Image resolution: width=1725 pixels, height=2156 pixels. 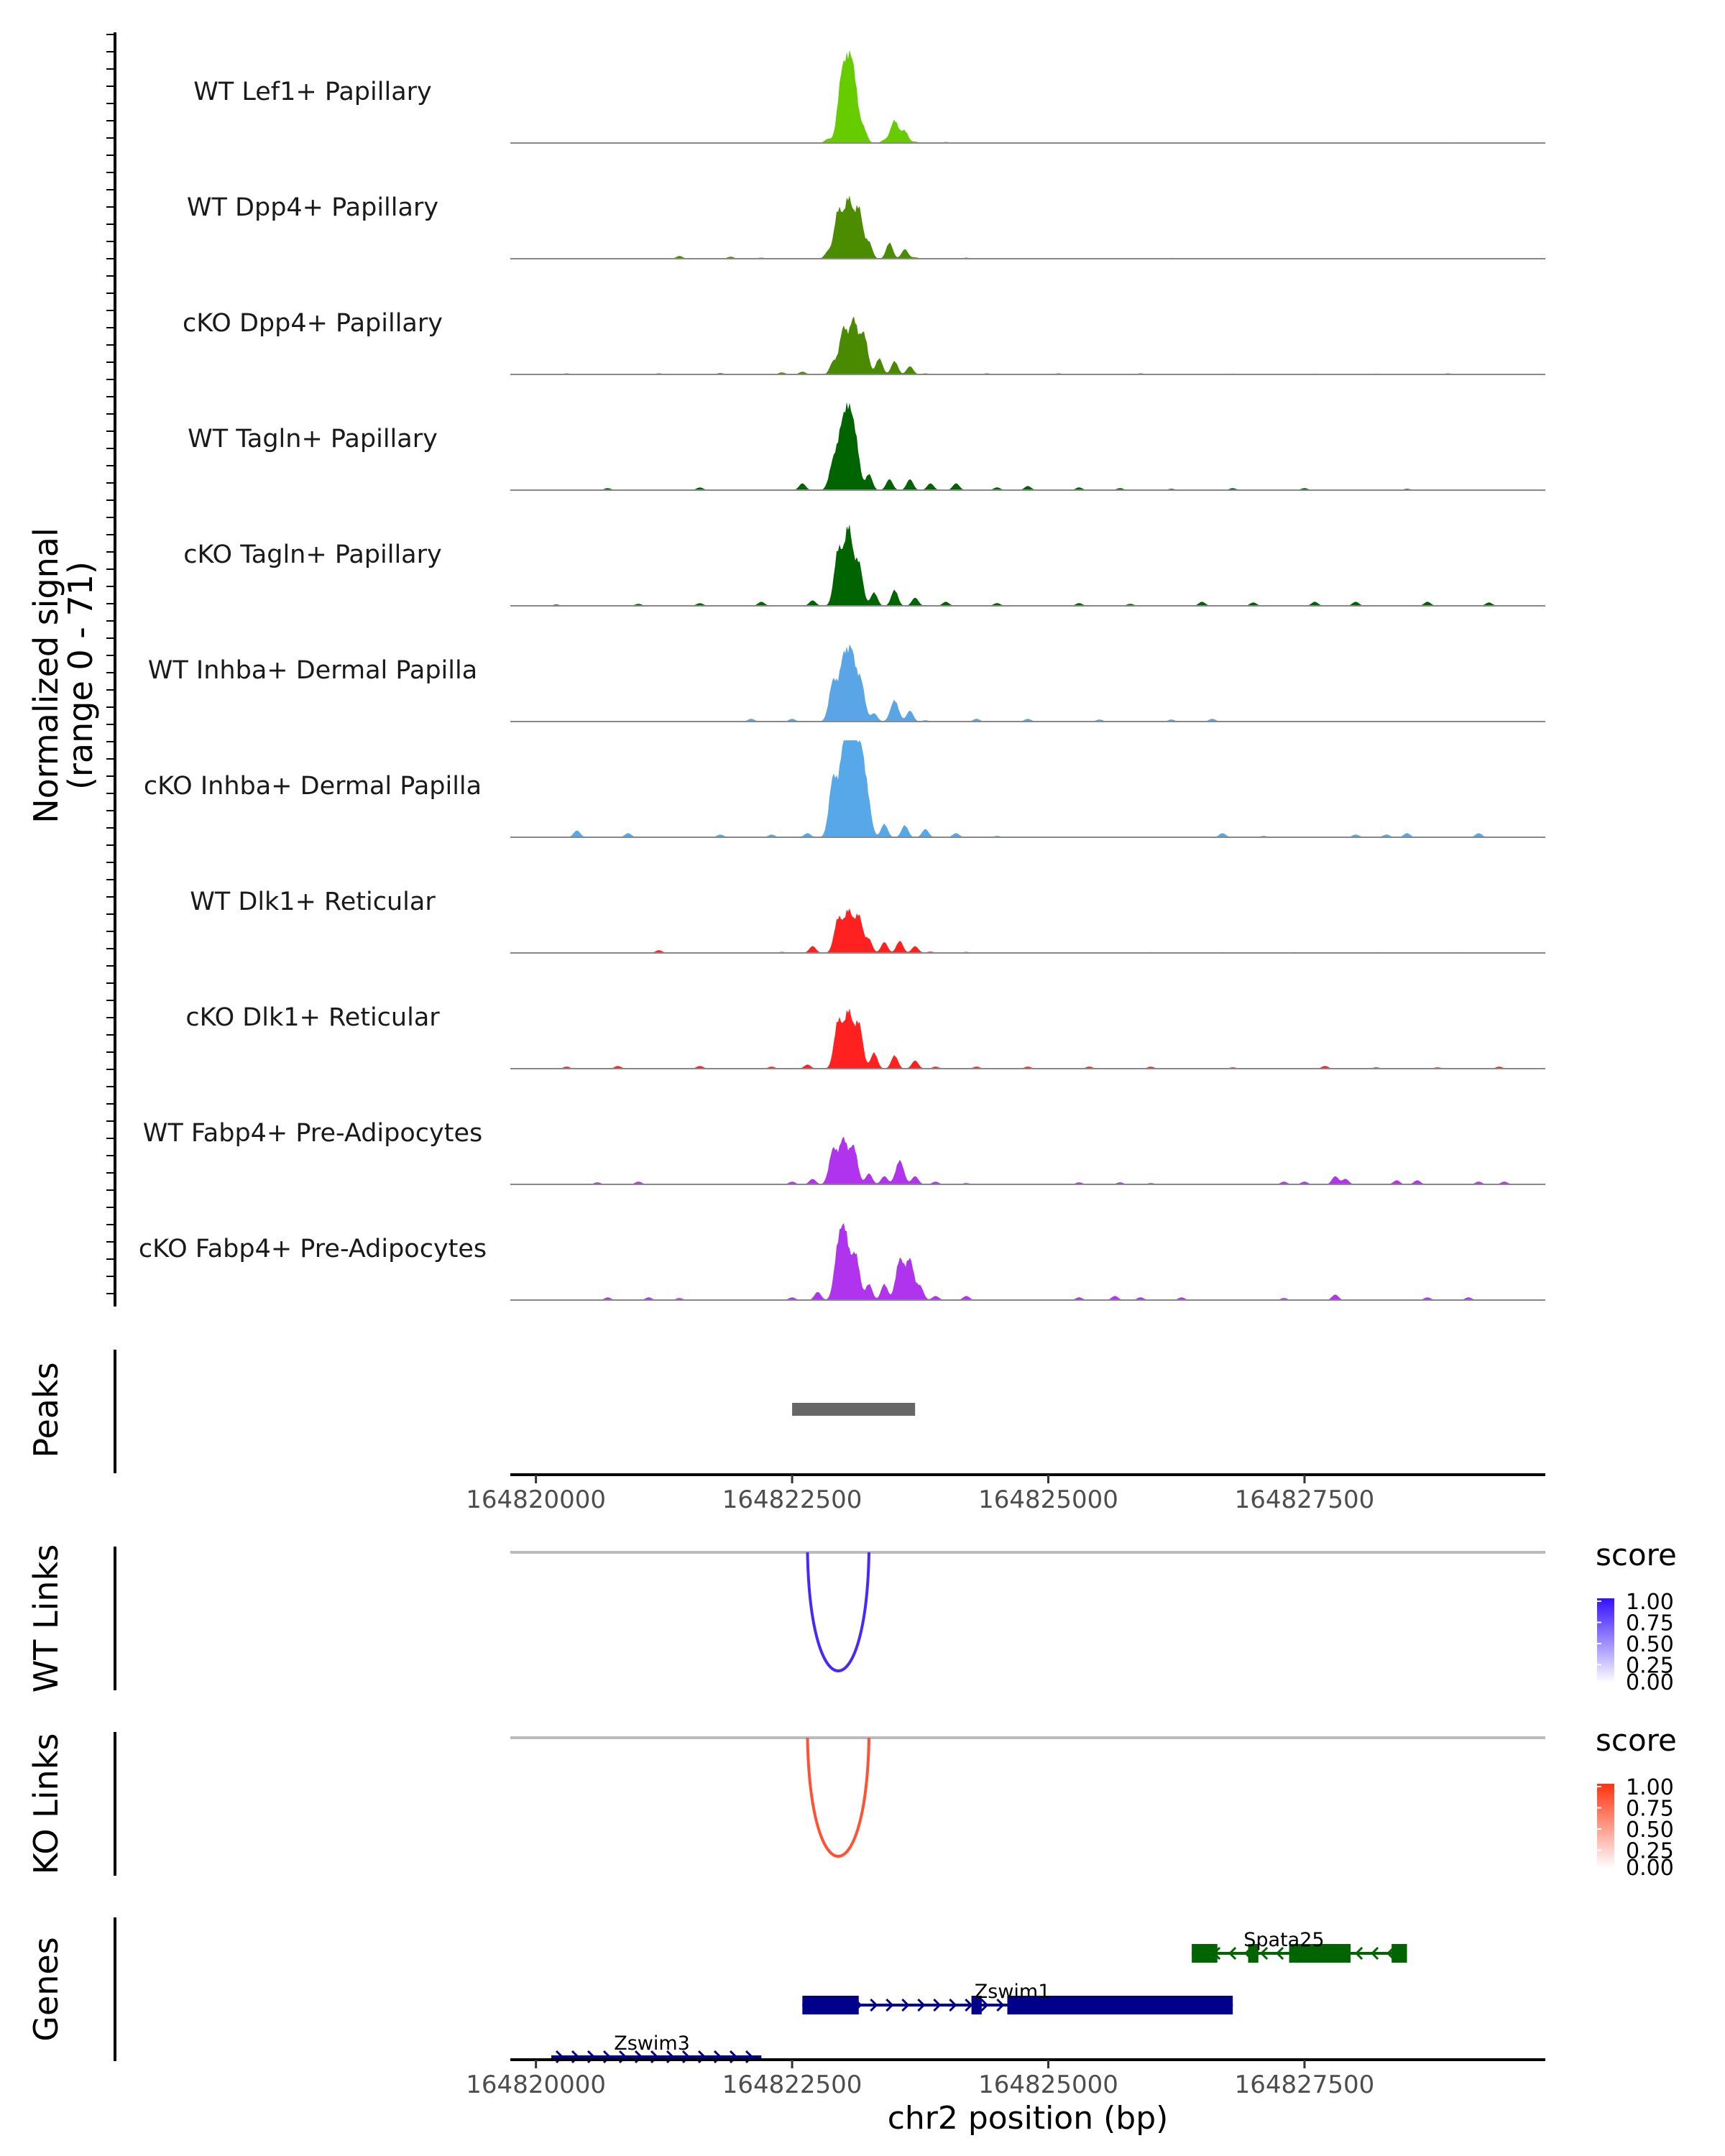 I want to click on coverage-y-axis-ticks, so click(x=110, y=664).